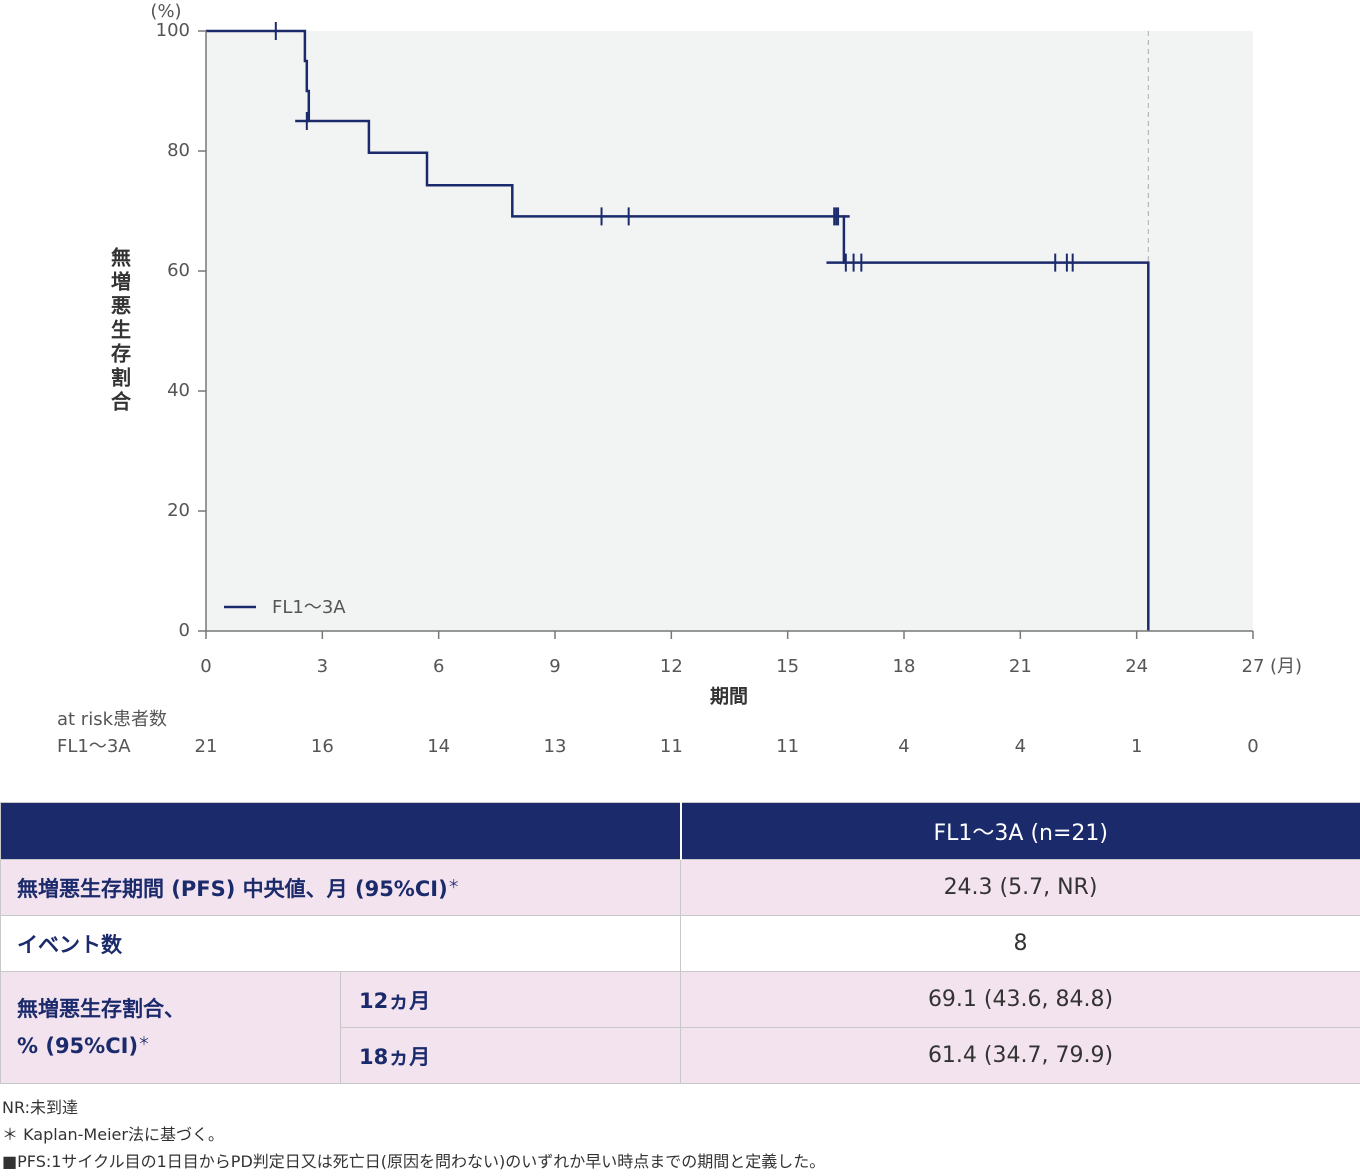  I want to click on pfs-median-mark: ＊, so click(453, 883).